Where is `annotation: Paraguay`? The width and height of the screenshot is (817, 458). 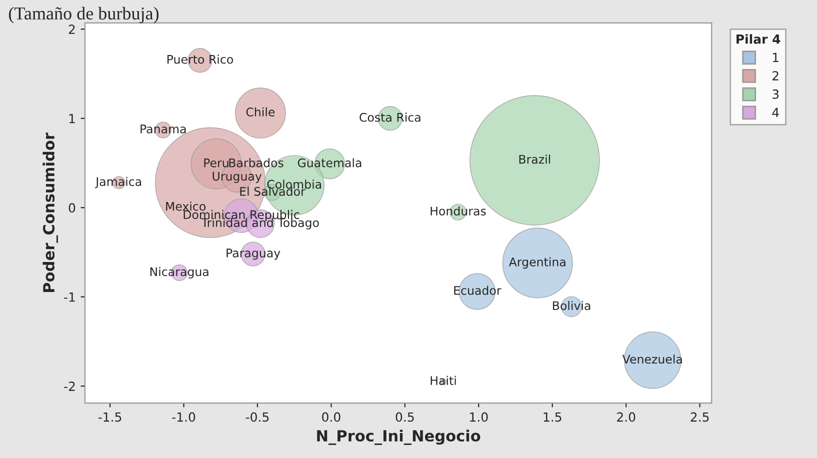 annotation: Paraguay is located at coordinates (253, 254).